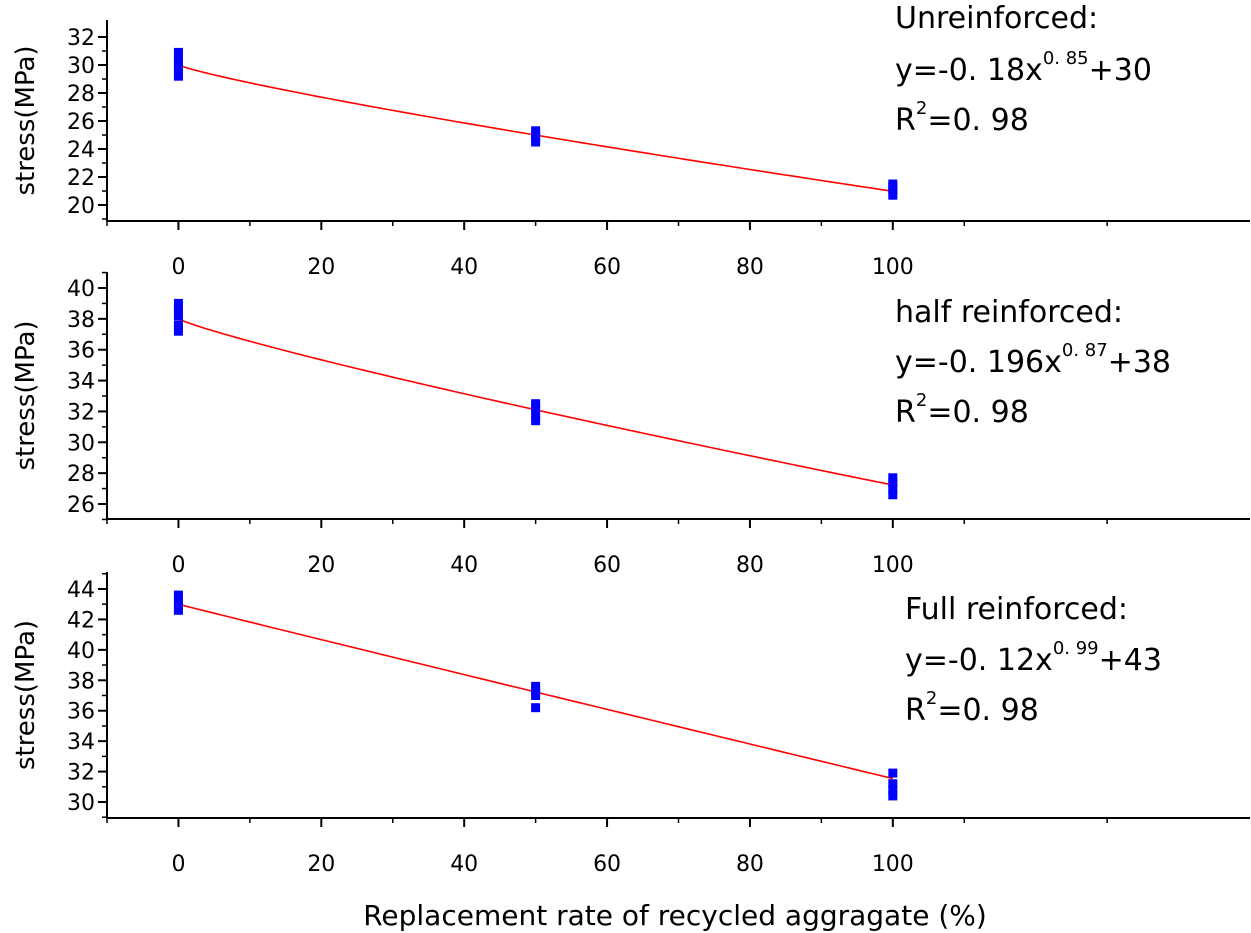 This screenshot has height=933, width=1251. I want to click on equation-main: y=-0. 196x, so click(978, 362).